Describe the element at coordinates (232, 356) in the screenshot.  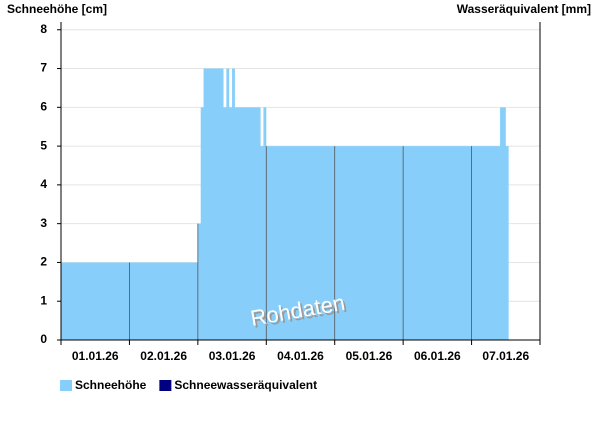
I see `x-tick-label: 03.01.26` at that location.